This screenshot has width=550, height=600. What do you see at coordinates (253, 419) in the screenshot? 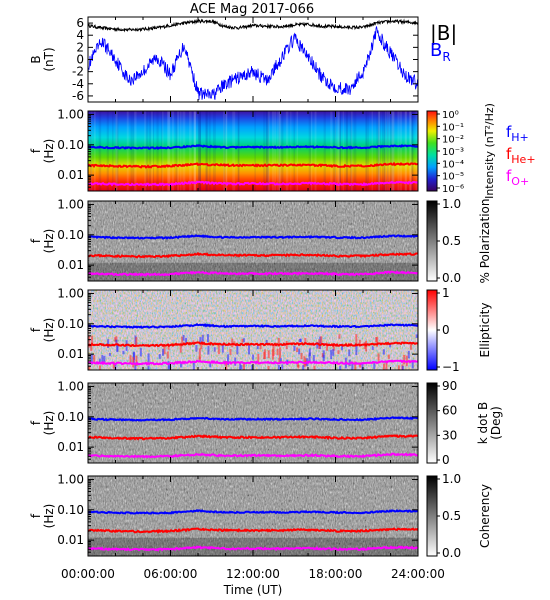
I see `line-f-hplus-kdotb` at bounding box center [253, 419].